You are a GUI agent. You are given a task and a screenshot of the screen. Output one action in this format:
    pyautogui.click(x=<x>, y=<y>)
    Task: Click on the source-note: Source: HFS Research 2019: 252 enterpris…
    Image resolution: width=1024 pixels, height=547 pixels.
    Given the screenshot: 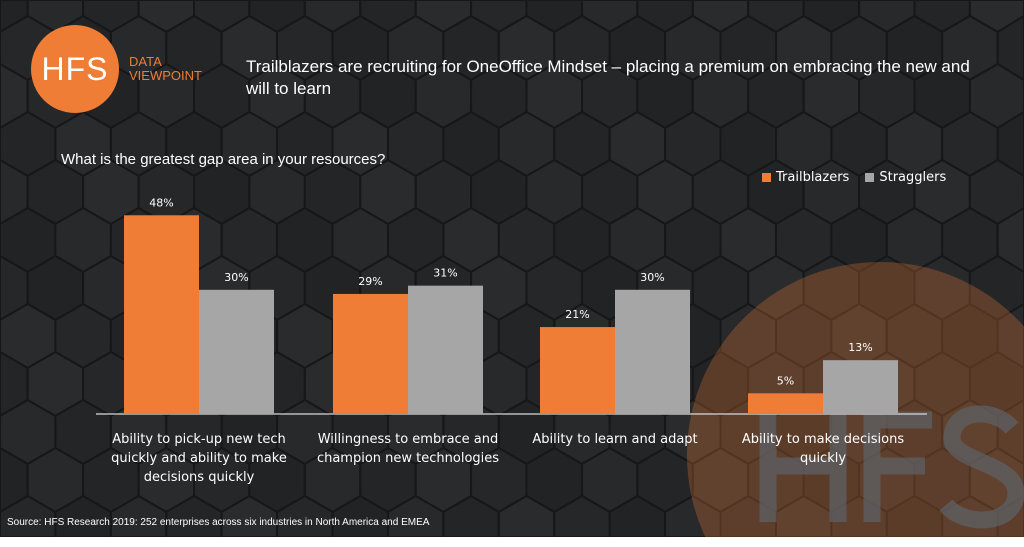 What is the action you would take?
    pyautogui.click(x=218, y=522)
    